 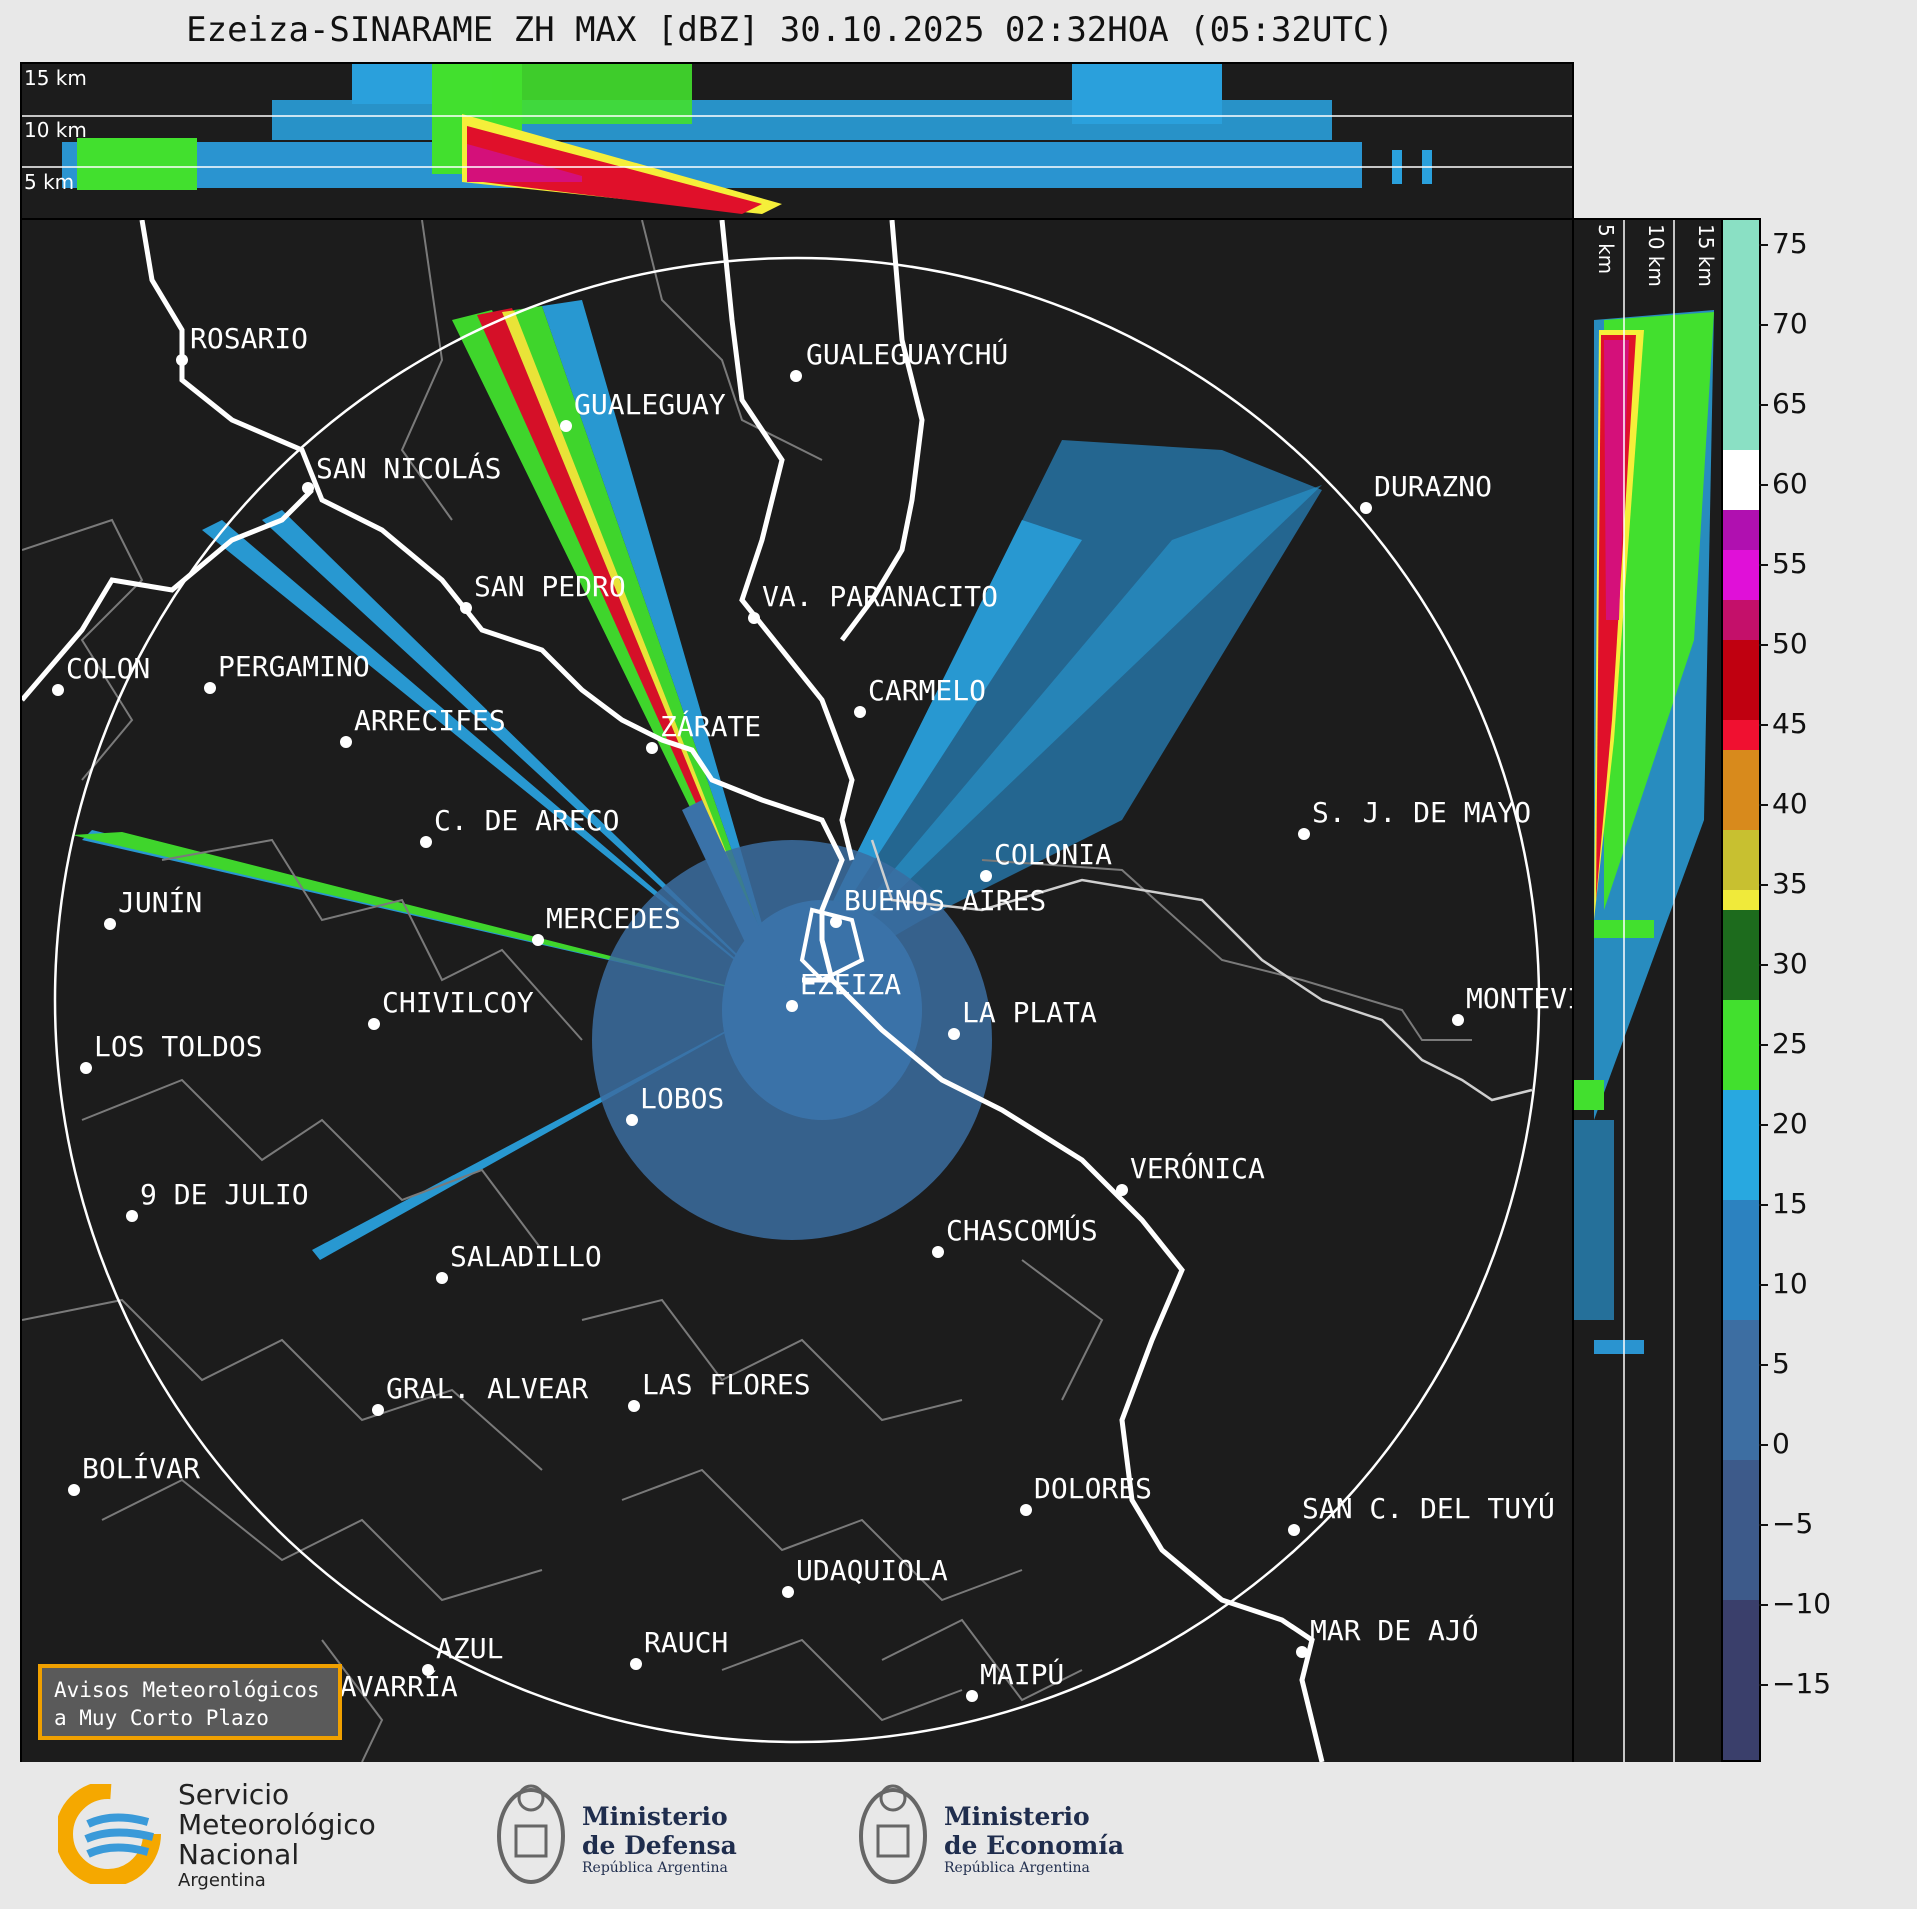 I want to click on city-label: C. DE ARECO, so click(x=527, y=820).